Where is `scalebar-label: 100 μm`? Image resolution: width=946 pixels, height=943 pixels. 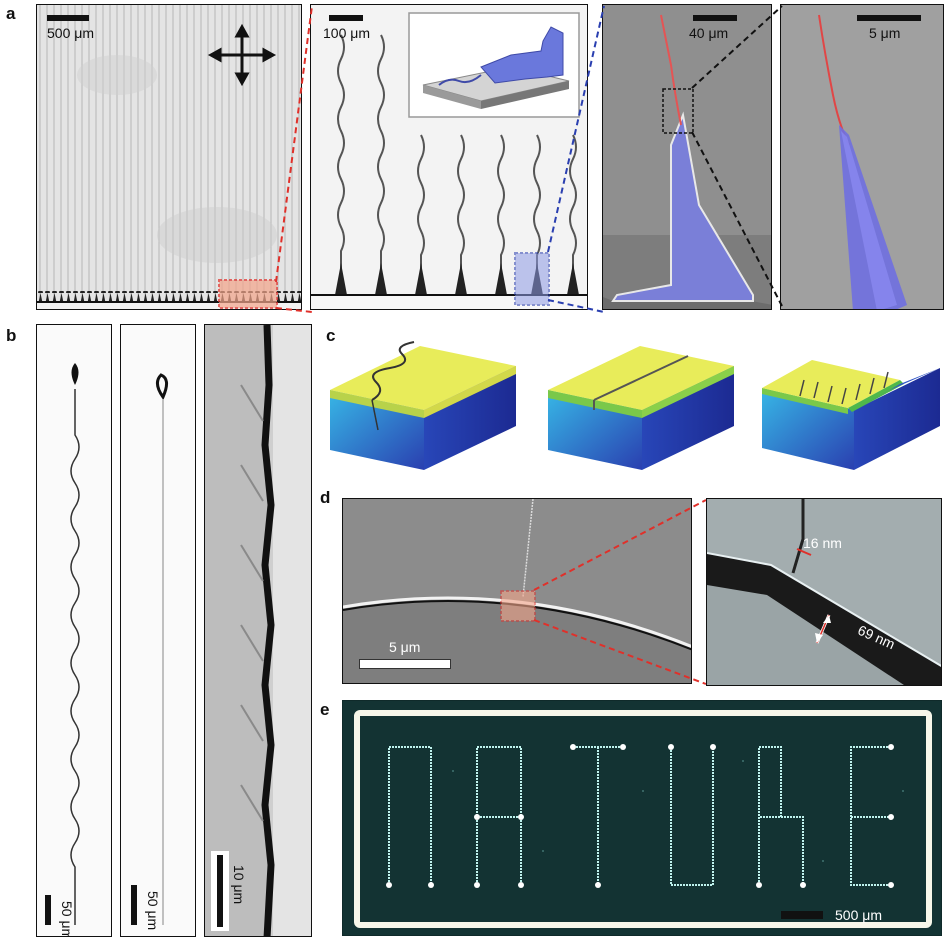
scalebar-label: 100 μm is located at coordinates (346, 33).